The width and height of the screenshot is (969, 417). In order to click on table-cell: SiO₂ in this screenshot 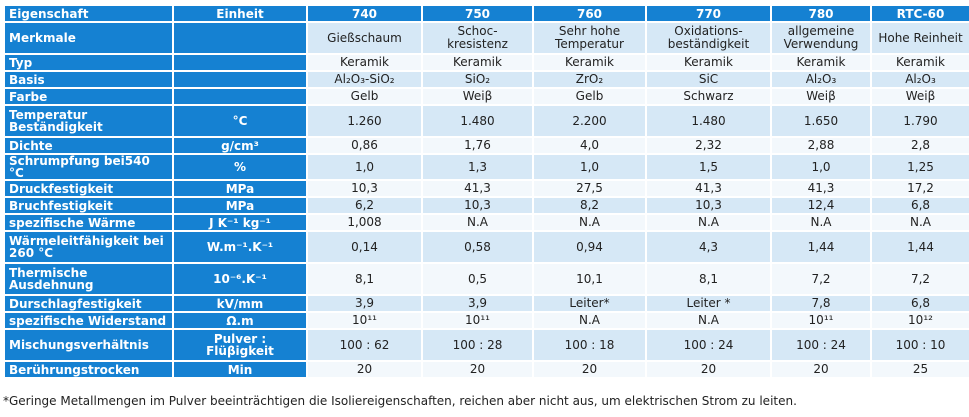, I will do `click(477, 79)`.